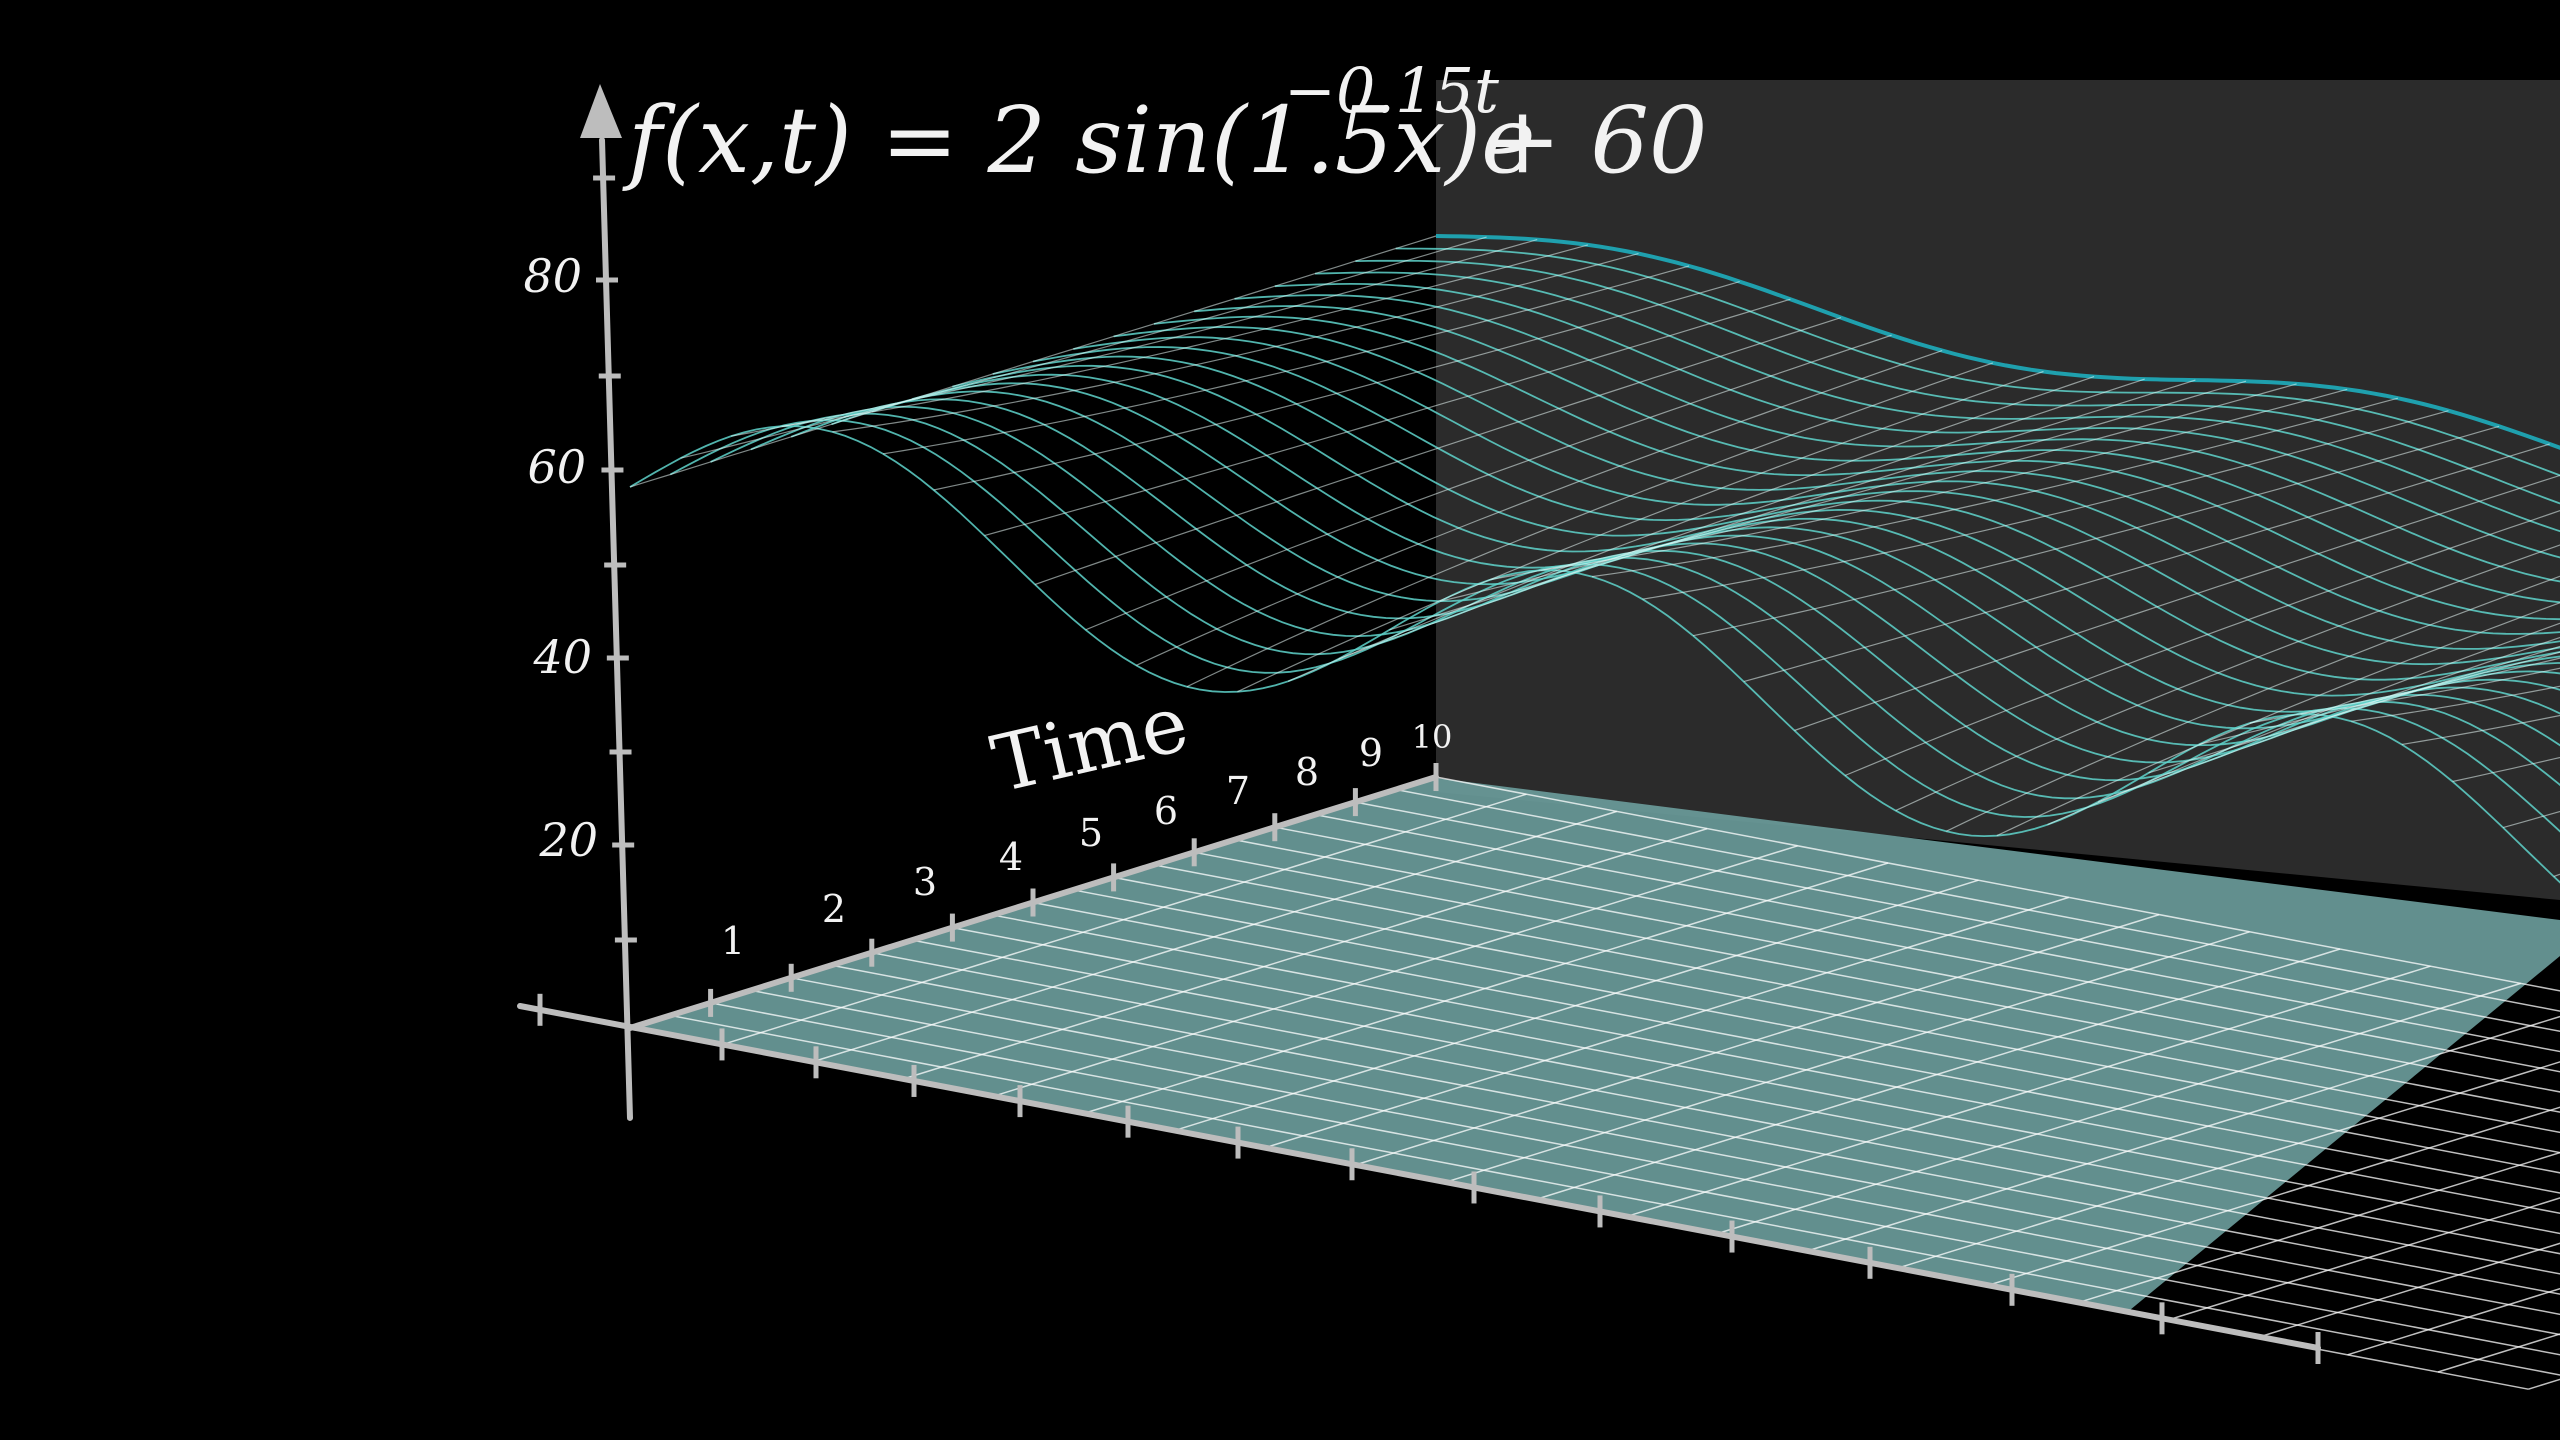 The width and height of the screenshot is (2560, 1440). What do you see at coordinates (556, 467) in the screenshot?
I see `y-tick-label-60: 60` at bounding box center [556, 467].